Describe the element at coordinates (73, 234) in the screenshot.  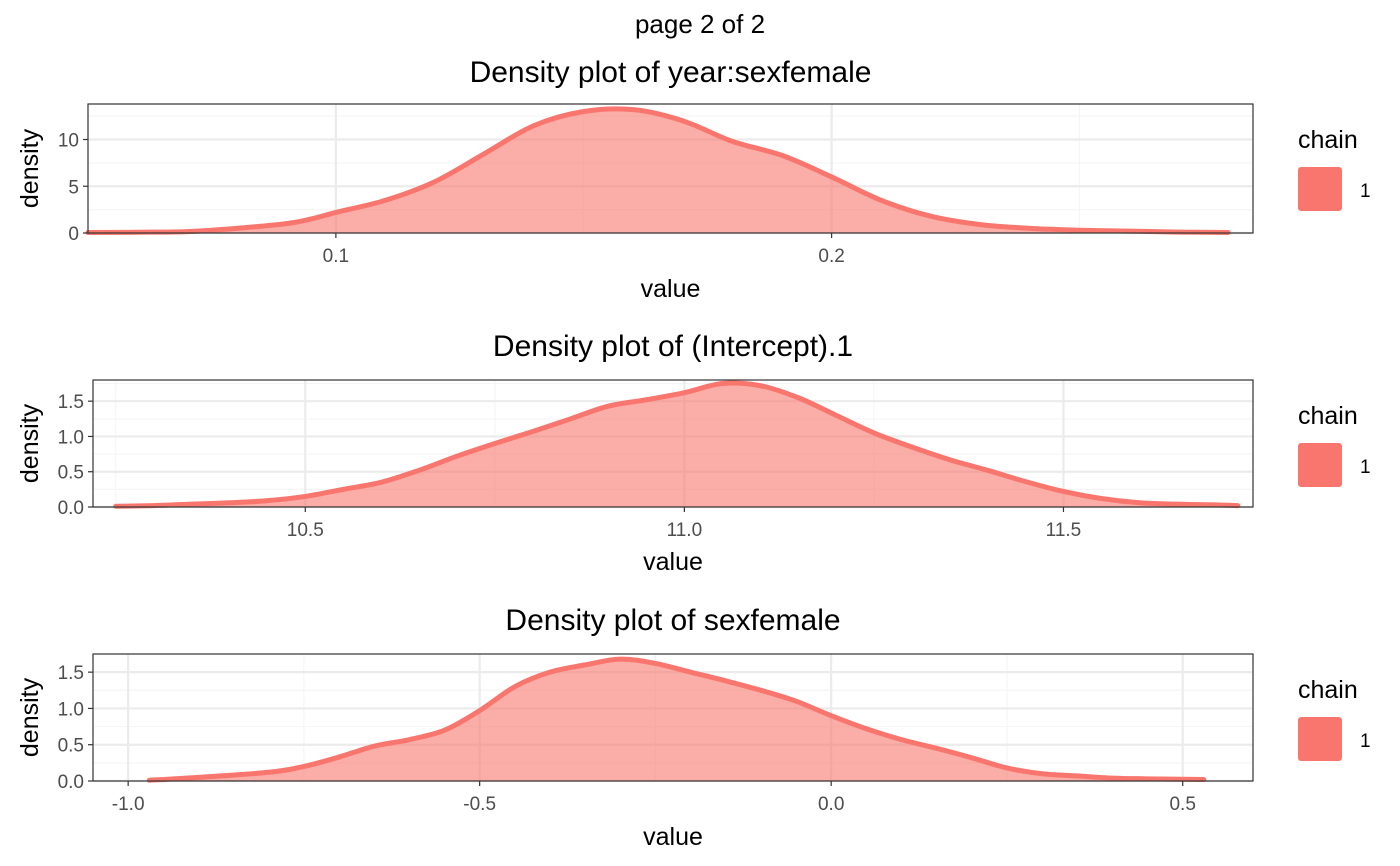
I see `y-tick-label: 0` at that location.